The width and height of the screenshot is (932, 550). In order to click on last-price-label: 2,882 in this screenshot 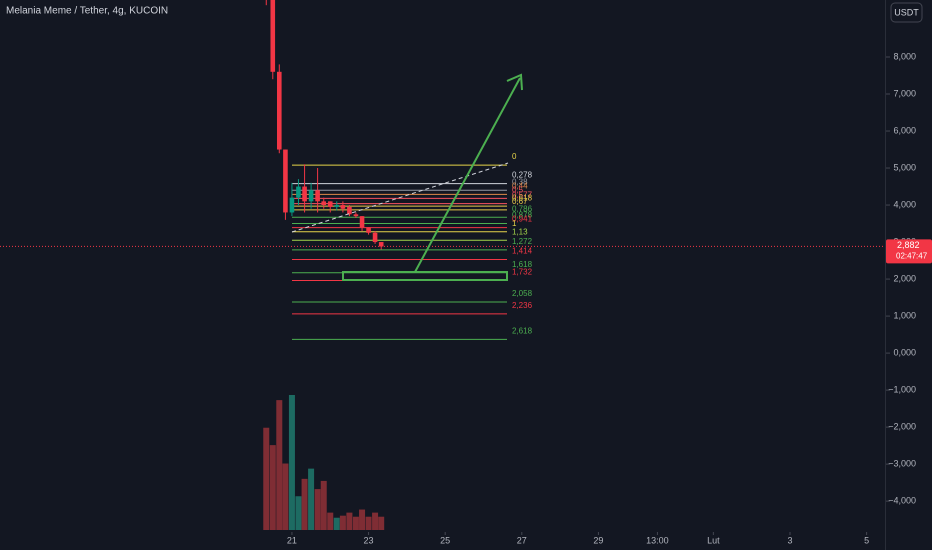, I will do `click(908, 245)`.